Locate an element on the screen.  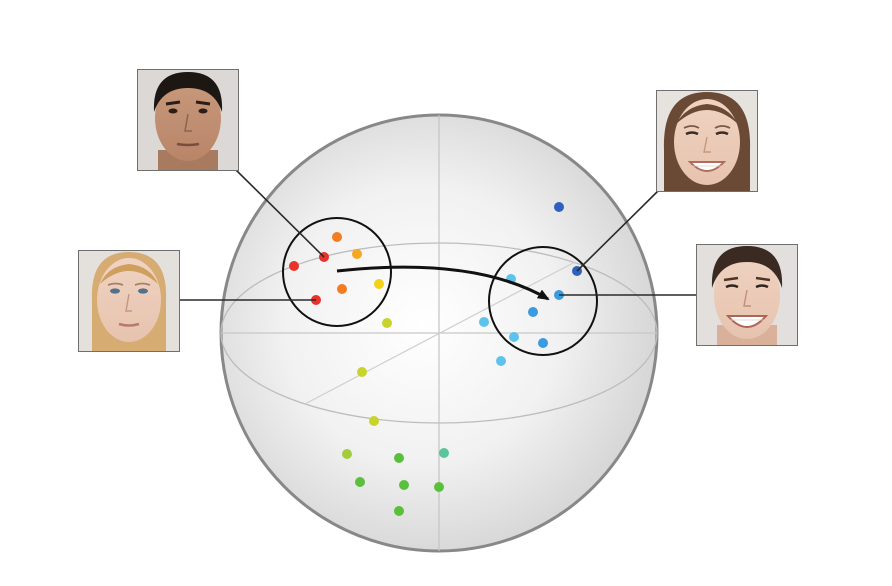
transition-arrow is located at coordinates (443, 283).